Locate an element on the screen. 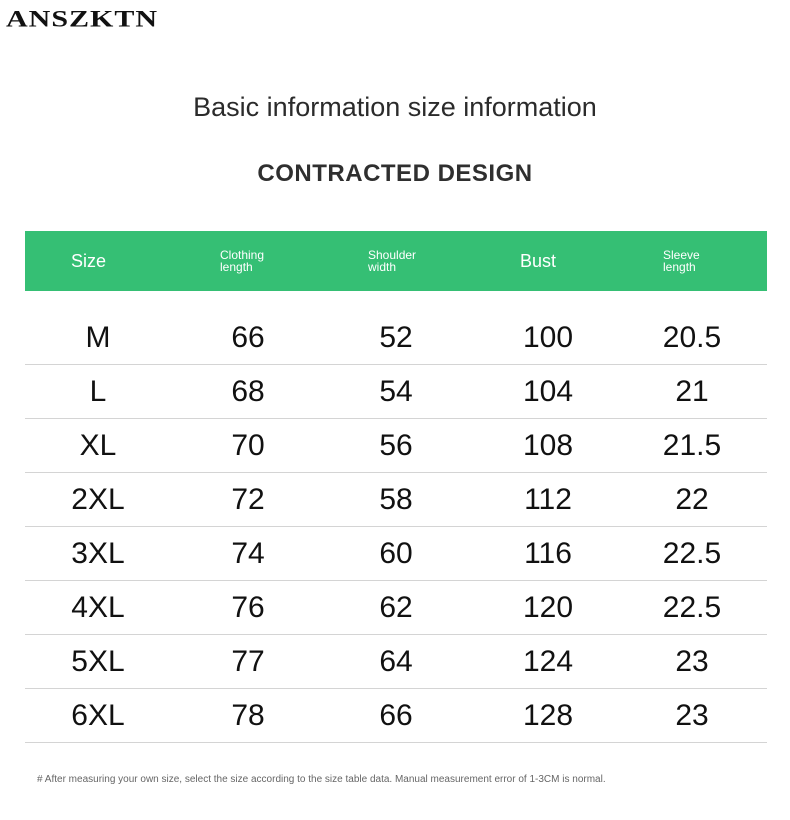 The width and height of the screenshot is (790, 820). cell-bust: 124 is located at coordinates (548, 661).